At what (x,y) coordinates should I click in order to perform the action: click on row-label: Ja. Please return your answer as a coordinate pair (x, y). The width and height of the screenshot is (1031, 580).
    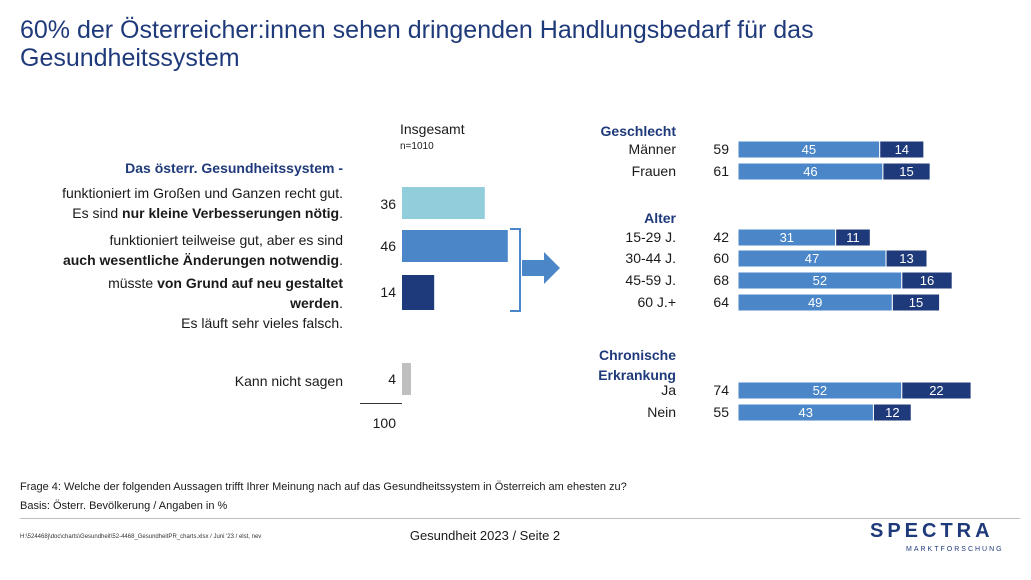
    Looking at the image, I should click on (668, 390).